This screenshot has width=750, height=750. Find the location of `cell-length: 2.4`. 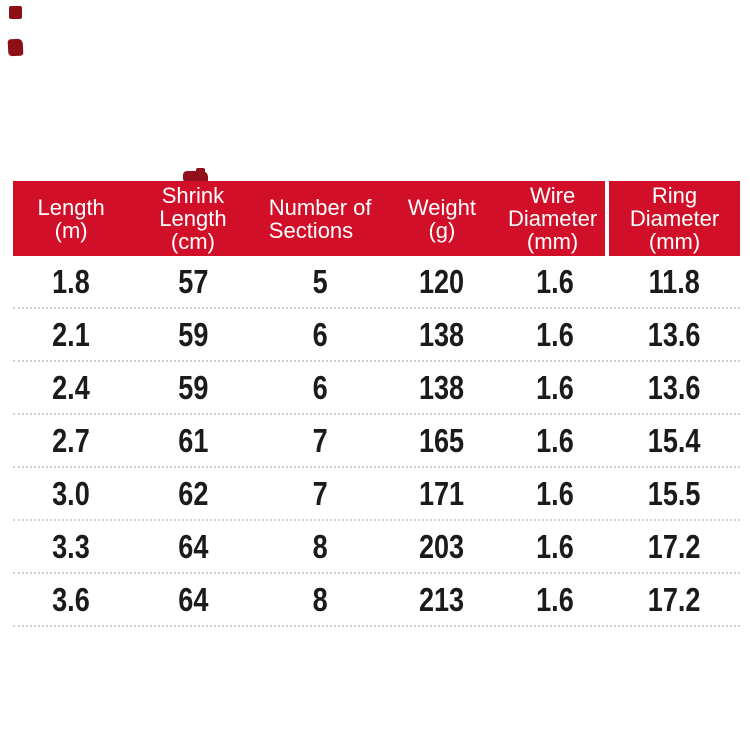

cell-length: 2.4 is located at coordinates (71, 388).